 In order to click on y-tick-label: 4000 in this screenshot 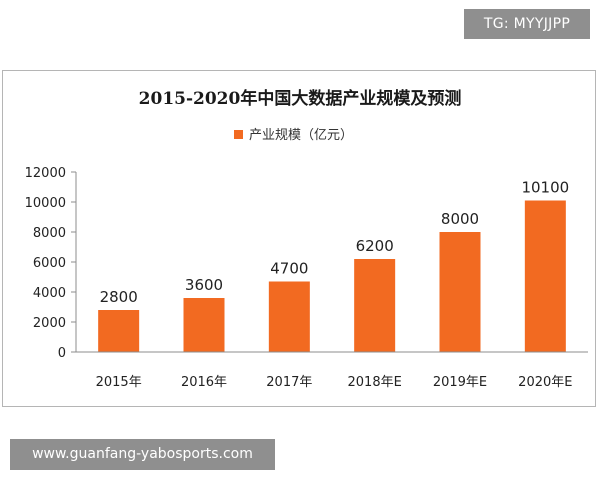, I will do `click(49, 293)`.